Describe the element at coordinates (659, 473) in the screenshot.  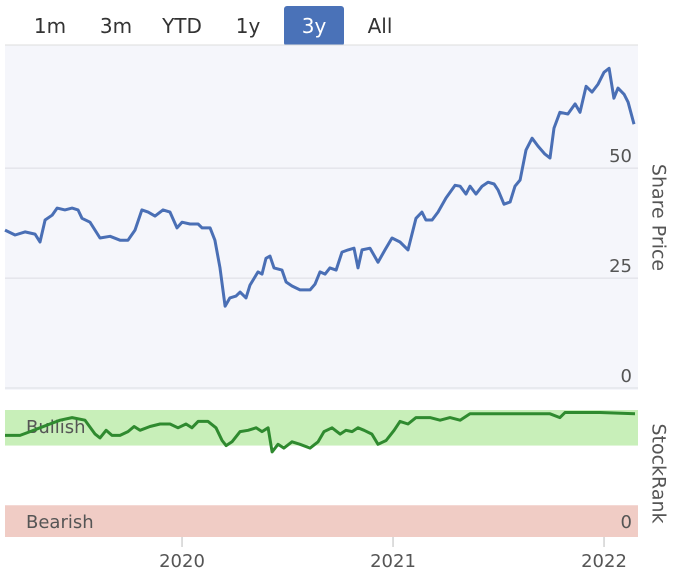
I see `y-axis-label: StockRank` at that location.